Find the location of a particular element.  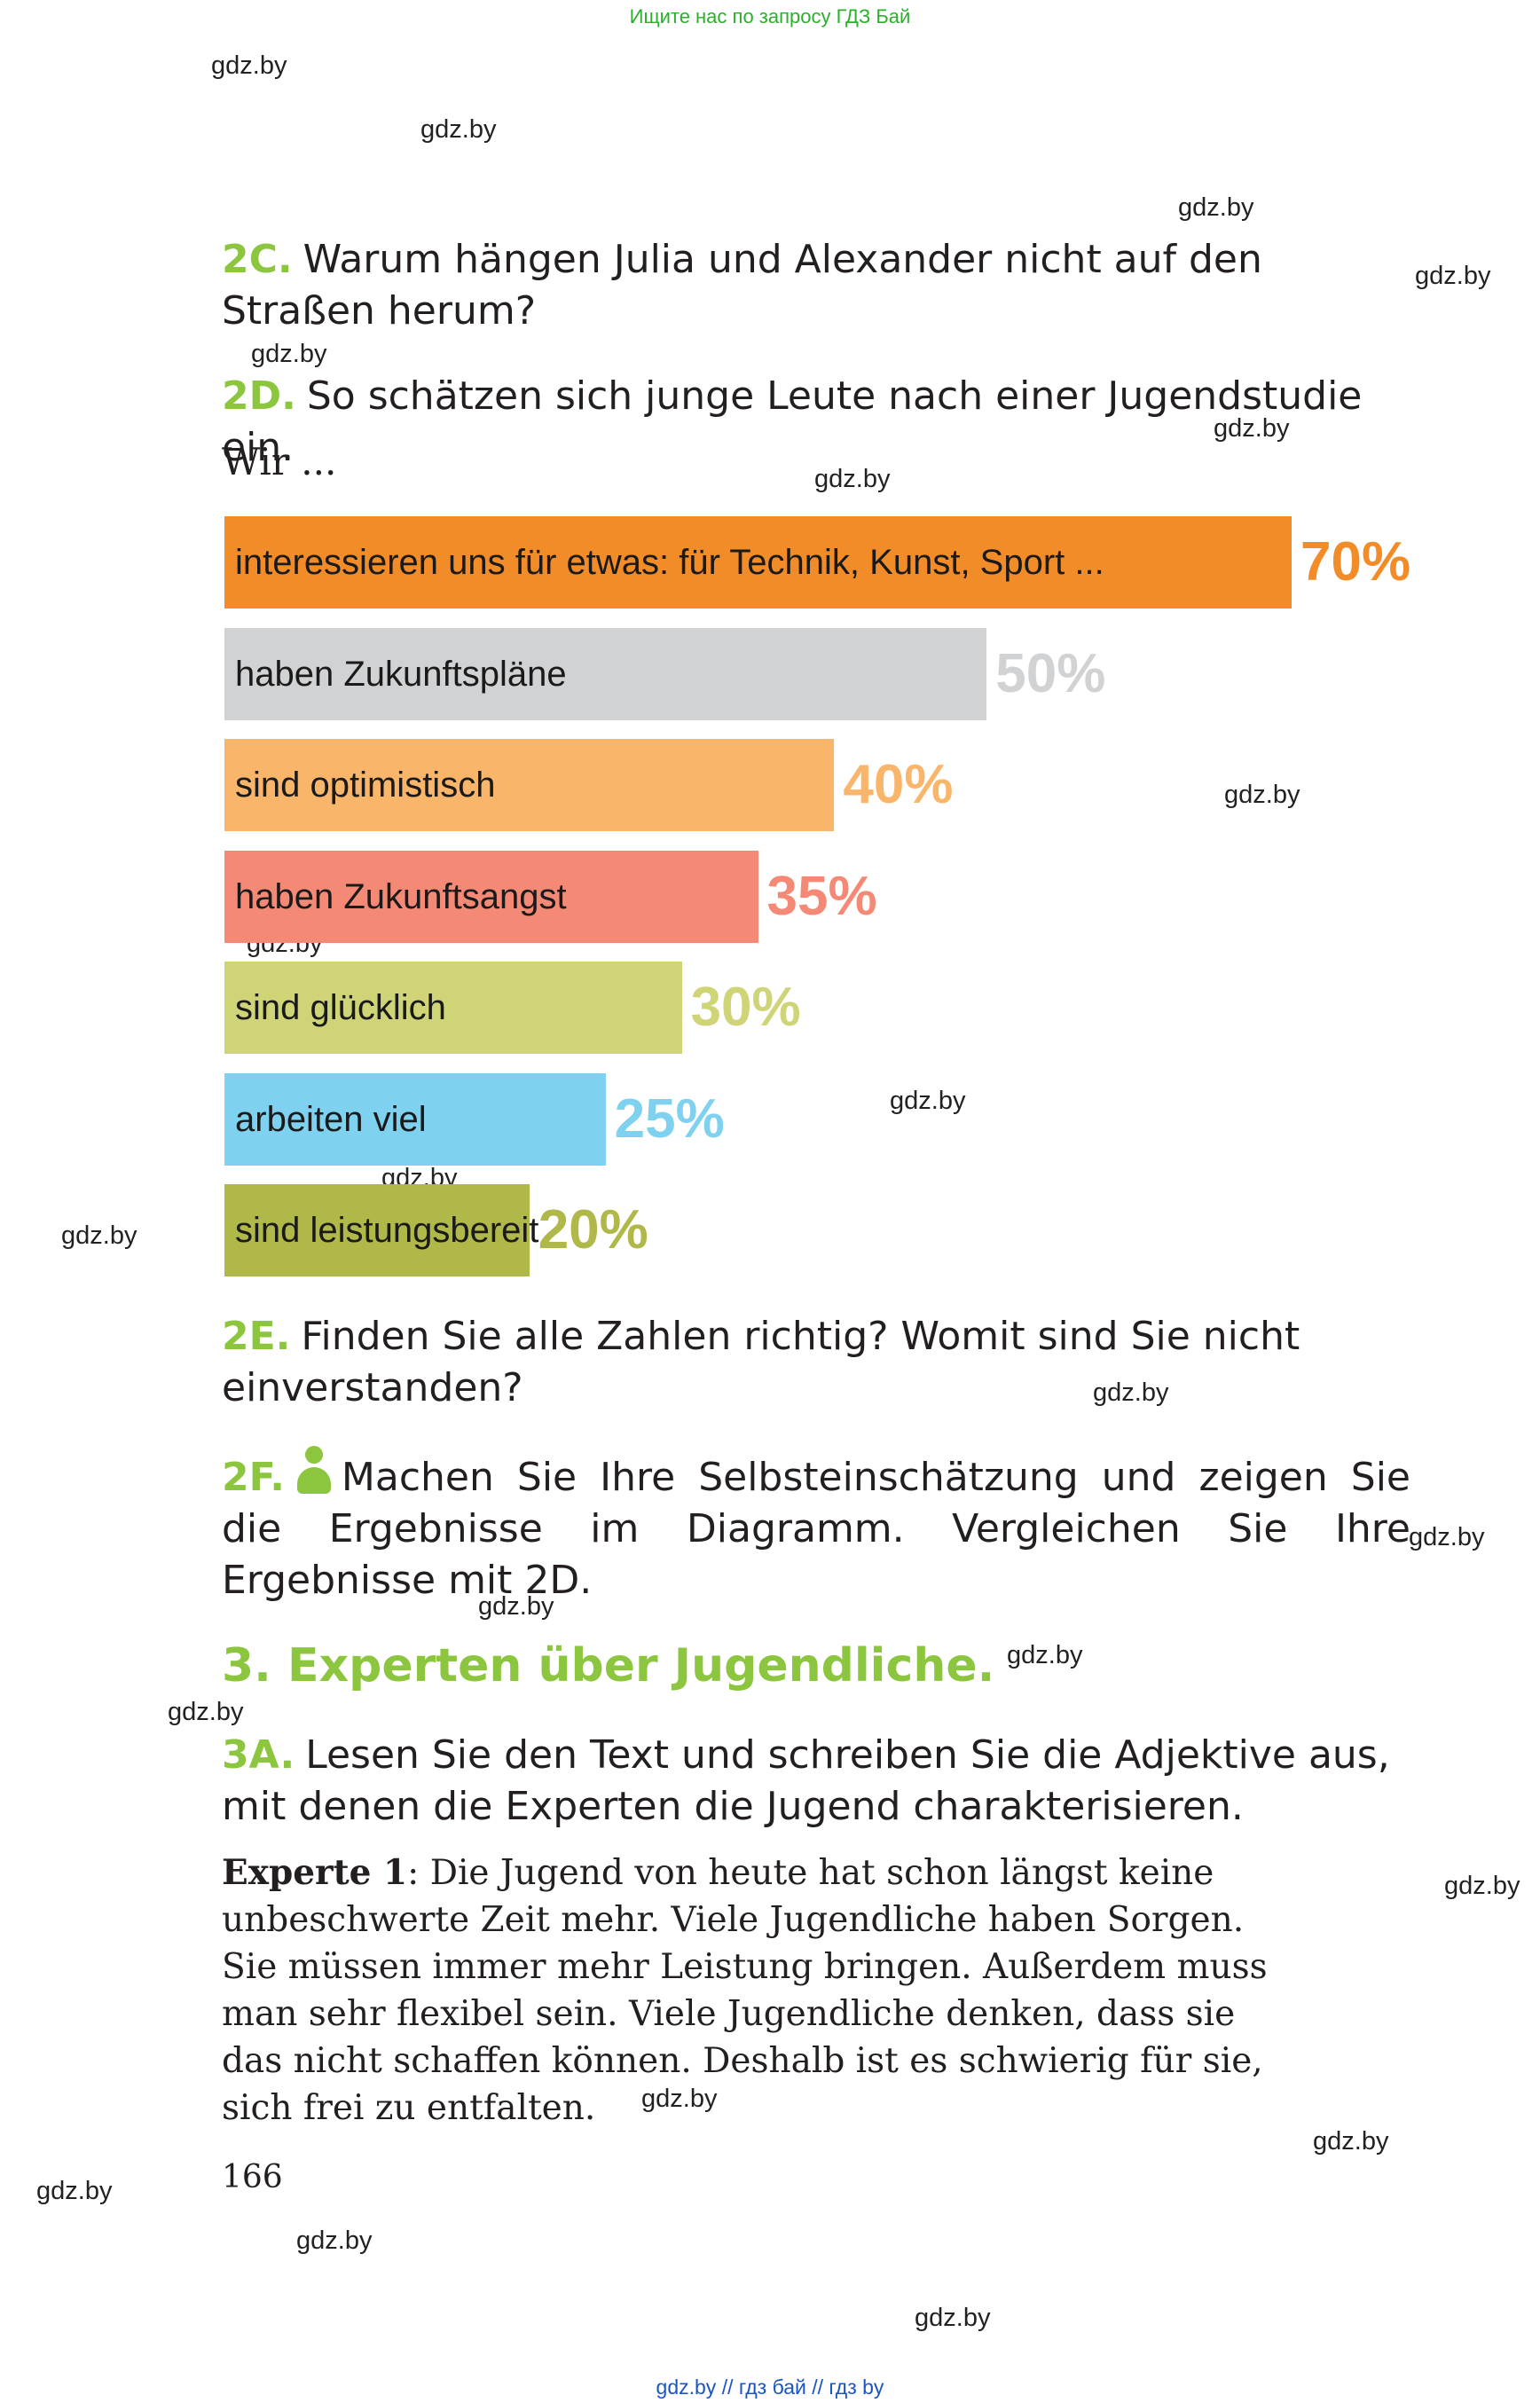

chart-bar: haben Zukunftsangst is located at coordinates (491, 897).